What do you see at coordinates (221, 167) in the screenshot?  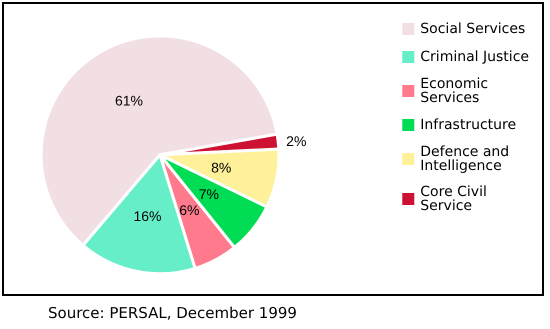 I see `data-label: 8%` at bounding box center [221, 167].